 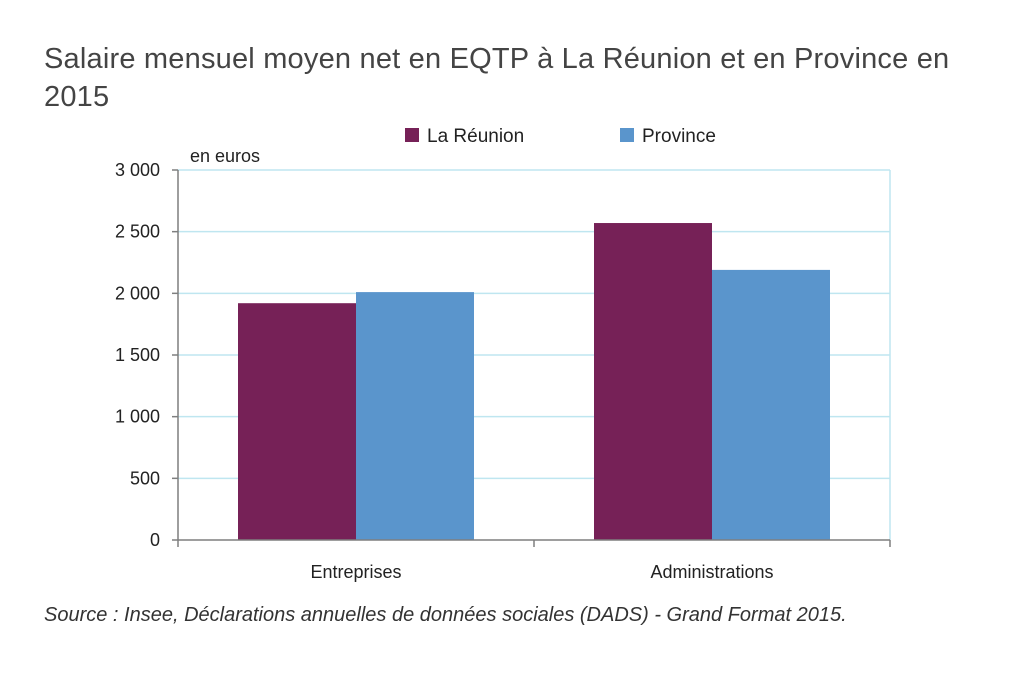 I want to click on legend-label-province: Province, so click(x=679, y=136).